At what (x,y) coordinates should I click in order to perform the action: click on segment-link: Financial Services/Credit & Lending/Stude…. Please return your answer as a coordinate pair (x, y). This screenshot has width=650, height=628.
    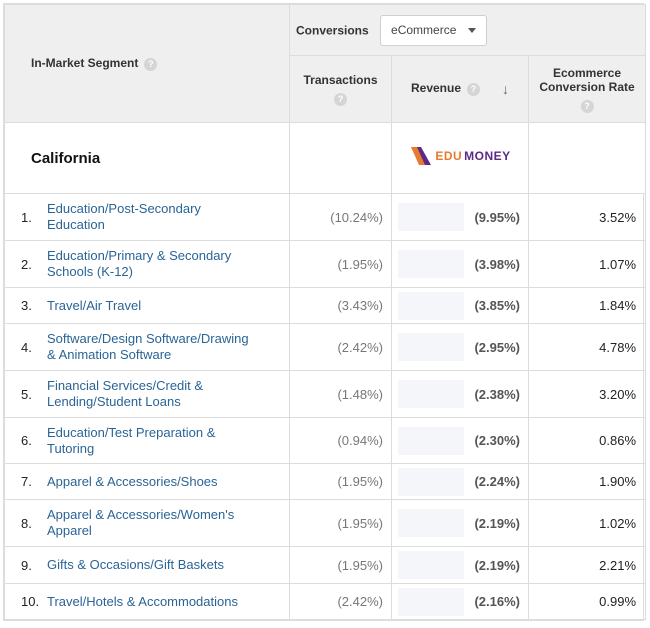
    Looking at the image, I should click on (165, 394).